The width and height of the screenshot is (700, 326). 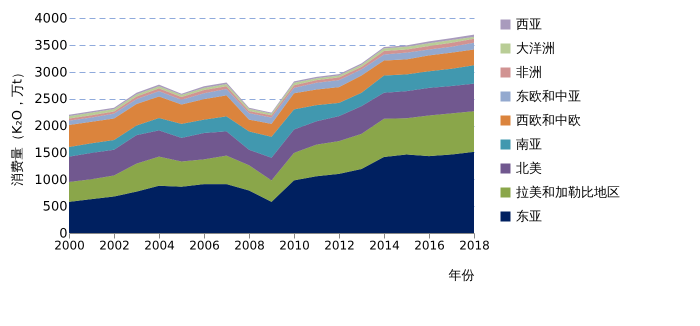 I want to click on x-tick-label: 2000, so click(x=69, y=245).